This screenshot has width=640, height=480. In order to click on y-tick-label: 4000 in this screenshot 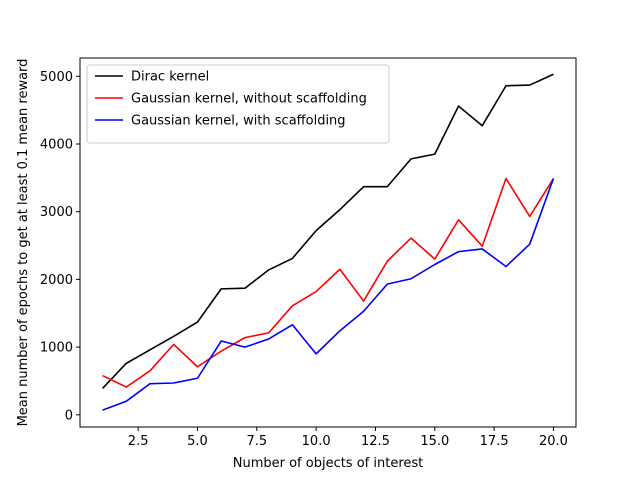, I will do `click(56, 144)`.